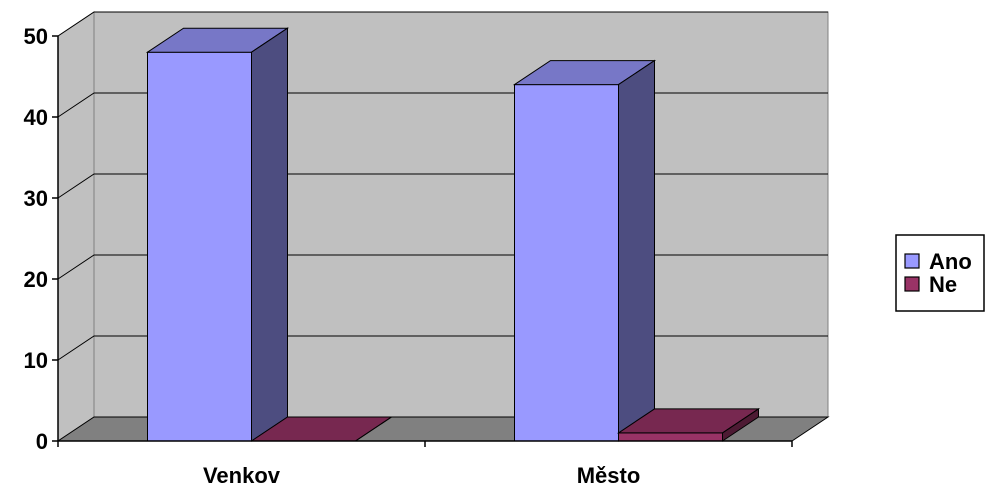 The height and width of the screenshot is (490, 986). Describe the element at coordinates (36, 239) in the screenshot. I see `y-axis-tick-labels: 0 10 20 30 40 50` at that location.